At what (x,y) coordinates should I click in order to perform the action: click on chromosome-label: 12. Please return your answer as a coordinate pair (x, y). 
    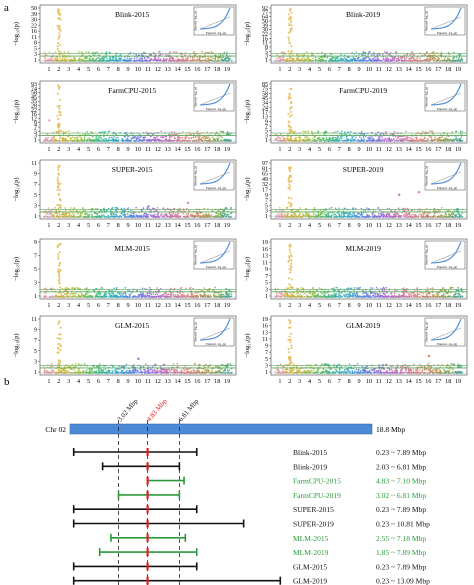
    Looking at the image, I should click on (158, 149).